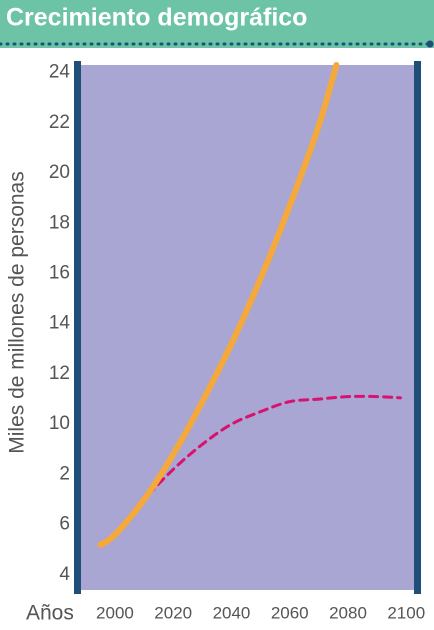 Image resolution: width=434 pixels, height=630 pixels. What do you see at coordinates (290, 612) in the screenshot?
I see `x-tick-label: 2060` at bounding box center [290, 612].